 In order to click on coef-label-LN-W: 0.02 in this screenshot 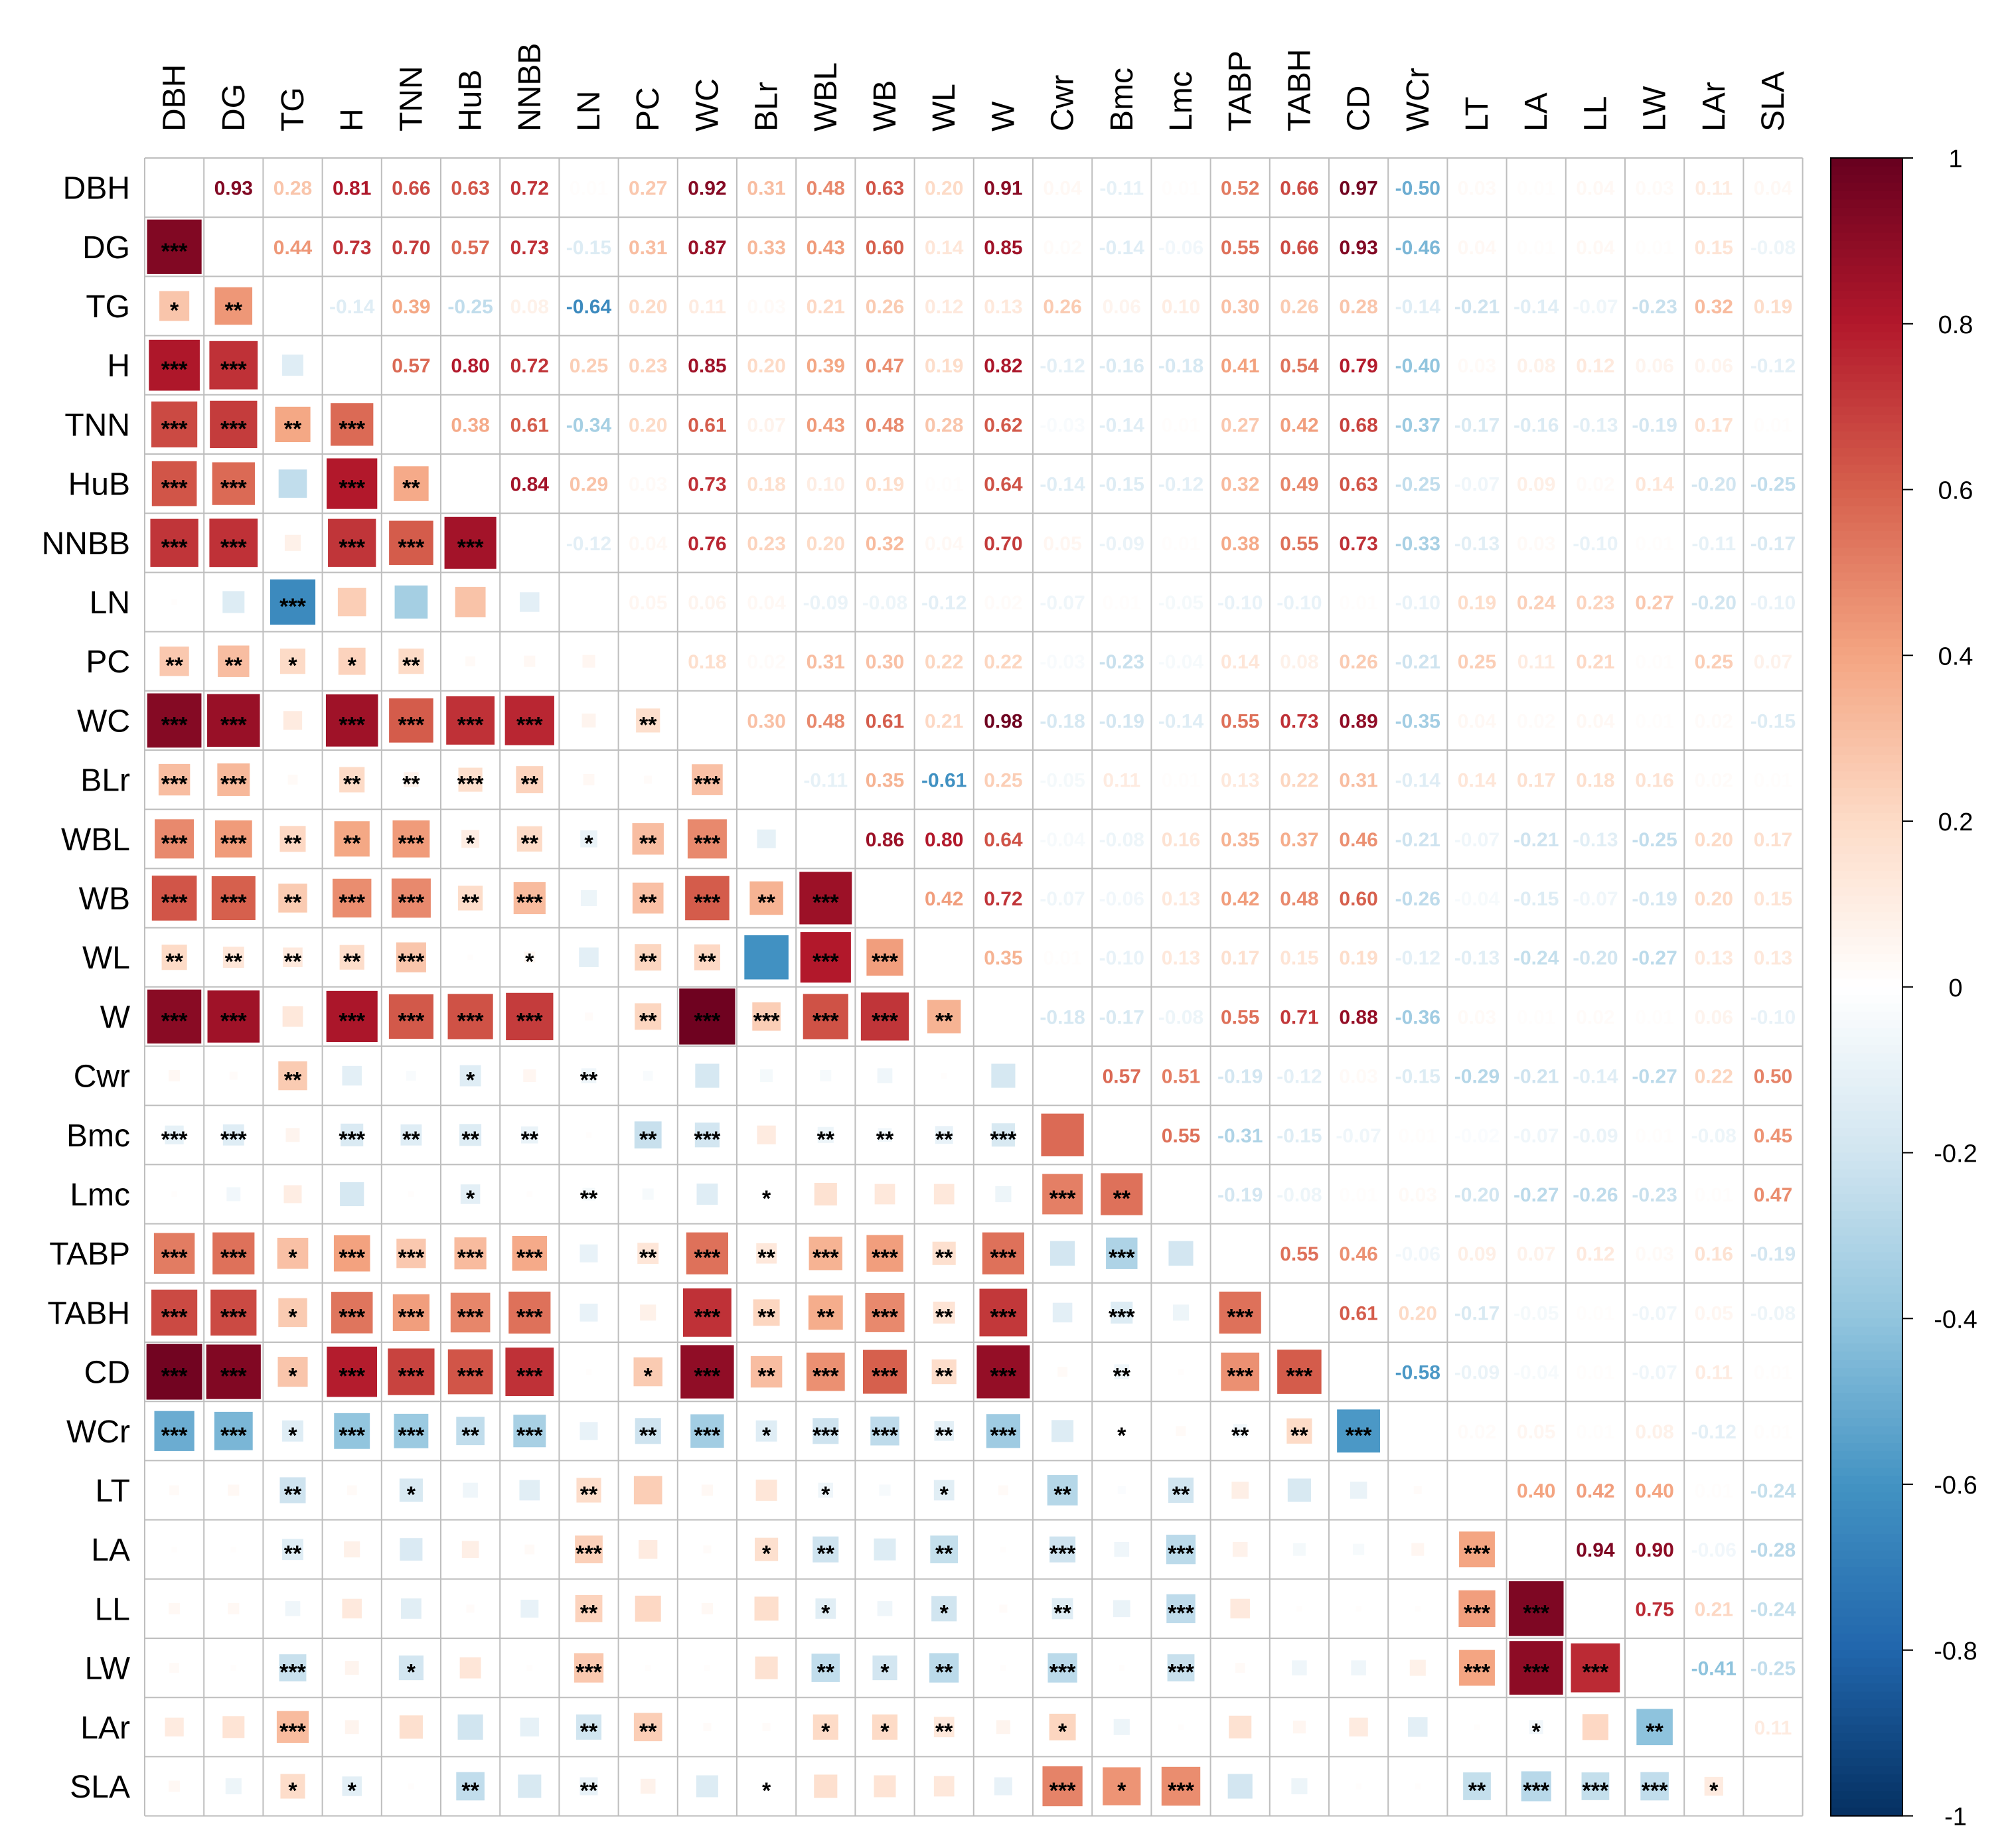, I will do `click(1003, 603)`.